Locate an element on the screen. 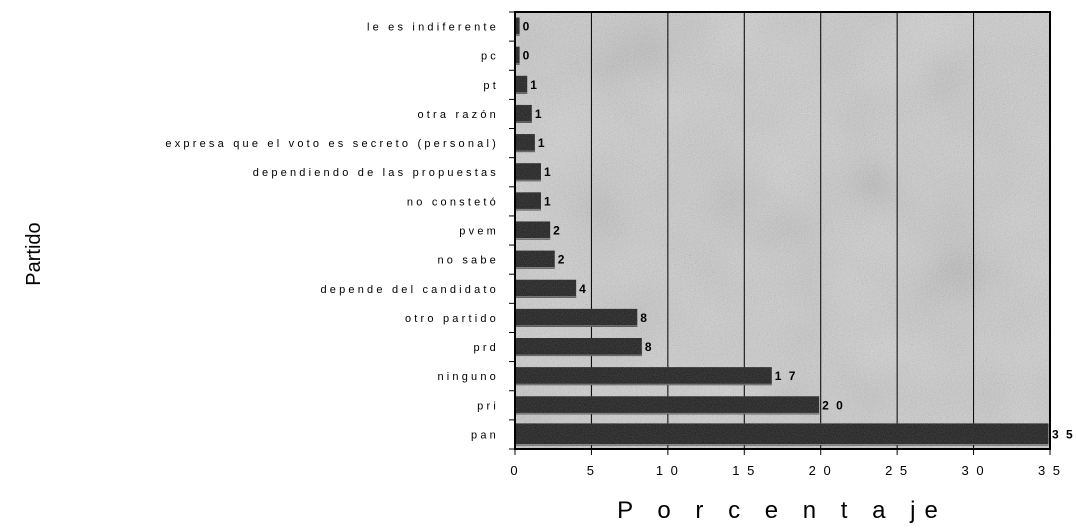 The width and height of the screenshot is (1076, 532). category-label: pvem is located at coordinates (479, 232).